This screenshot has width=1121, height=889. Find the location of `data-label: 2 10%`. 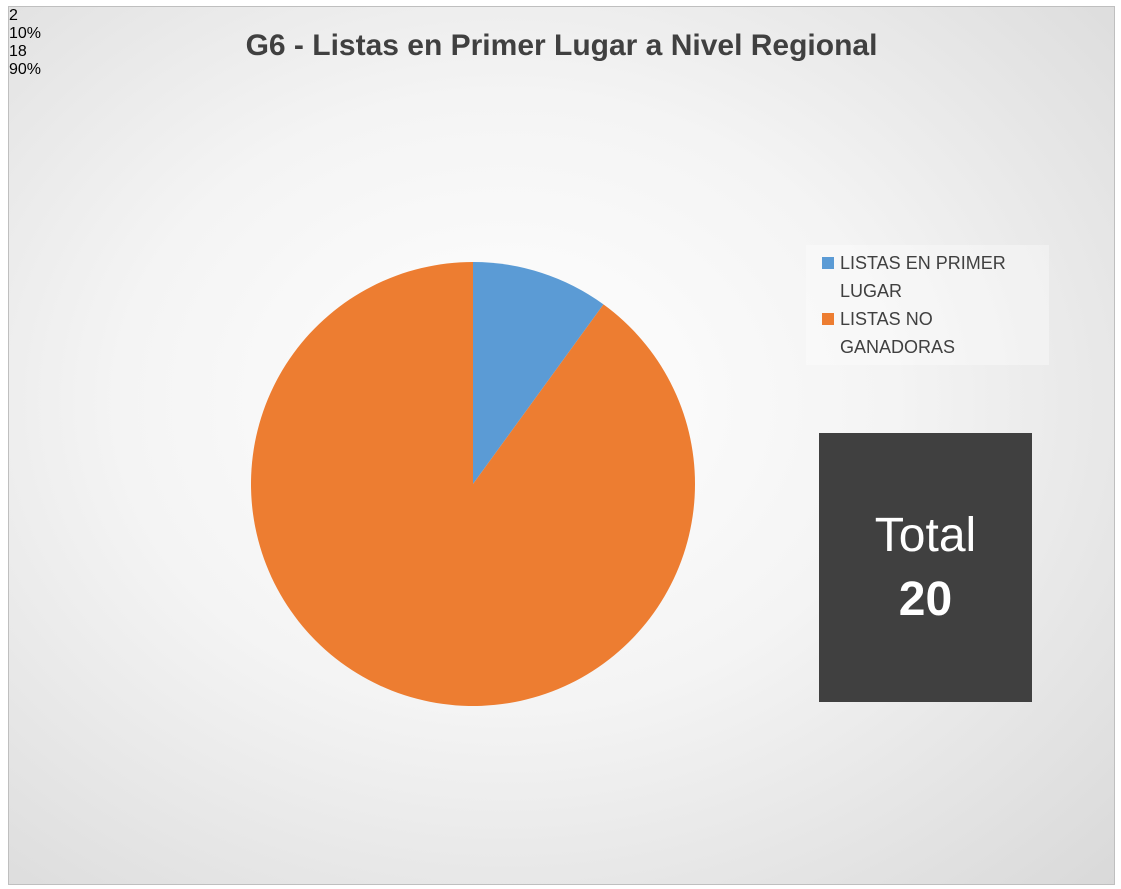

data-label: 2 10% is located at coordinates (561, 25).